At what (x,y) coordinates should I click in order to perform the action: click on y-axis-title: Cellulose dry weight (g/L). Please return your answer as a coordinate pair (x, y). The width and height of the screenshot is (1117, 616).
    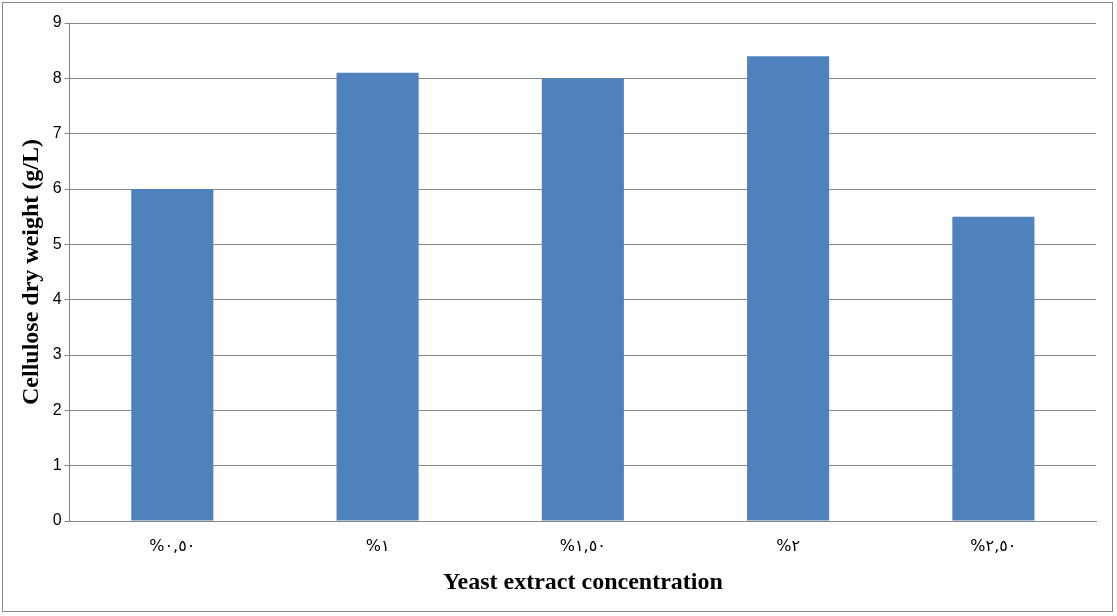
    Looking at the image, I should click on (29, 272).